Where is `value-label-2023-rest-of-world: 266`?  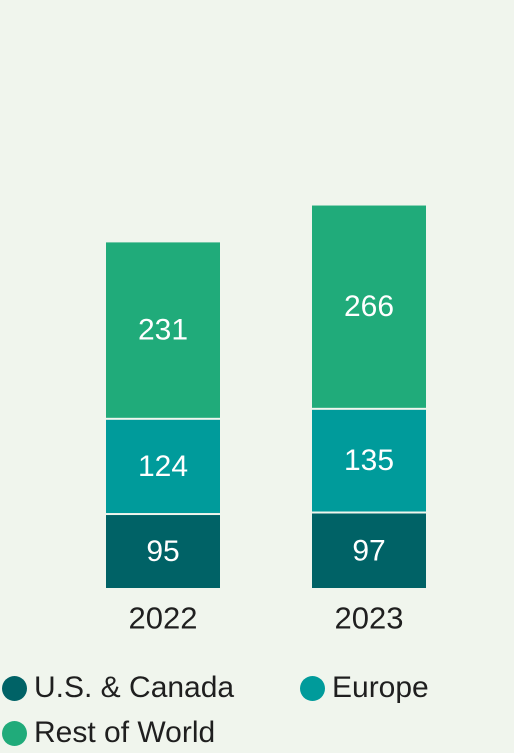 value-label-2023-rest-of-world: 266 is located at coordinates (369, 306).